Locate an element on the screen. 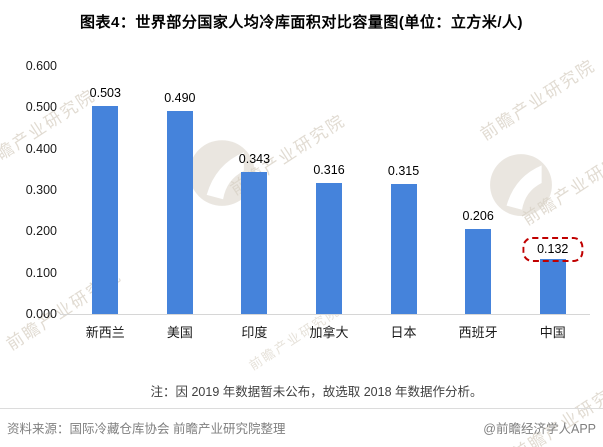 This screenshot has width=603, height=447. highlight-box: 0.132 is located at coordinates (553, 250).